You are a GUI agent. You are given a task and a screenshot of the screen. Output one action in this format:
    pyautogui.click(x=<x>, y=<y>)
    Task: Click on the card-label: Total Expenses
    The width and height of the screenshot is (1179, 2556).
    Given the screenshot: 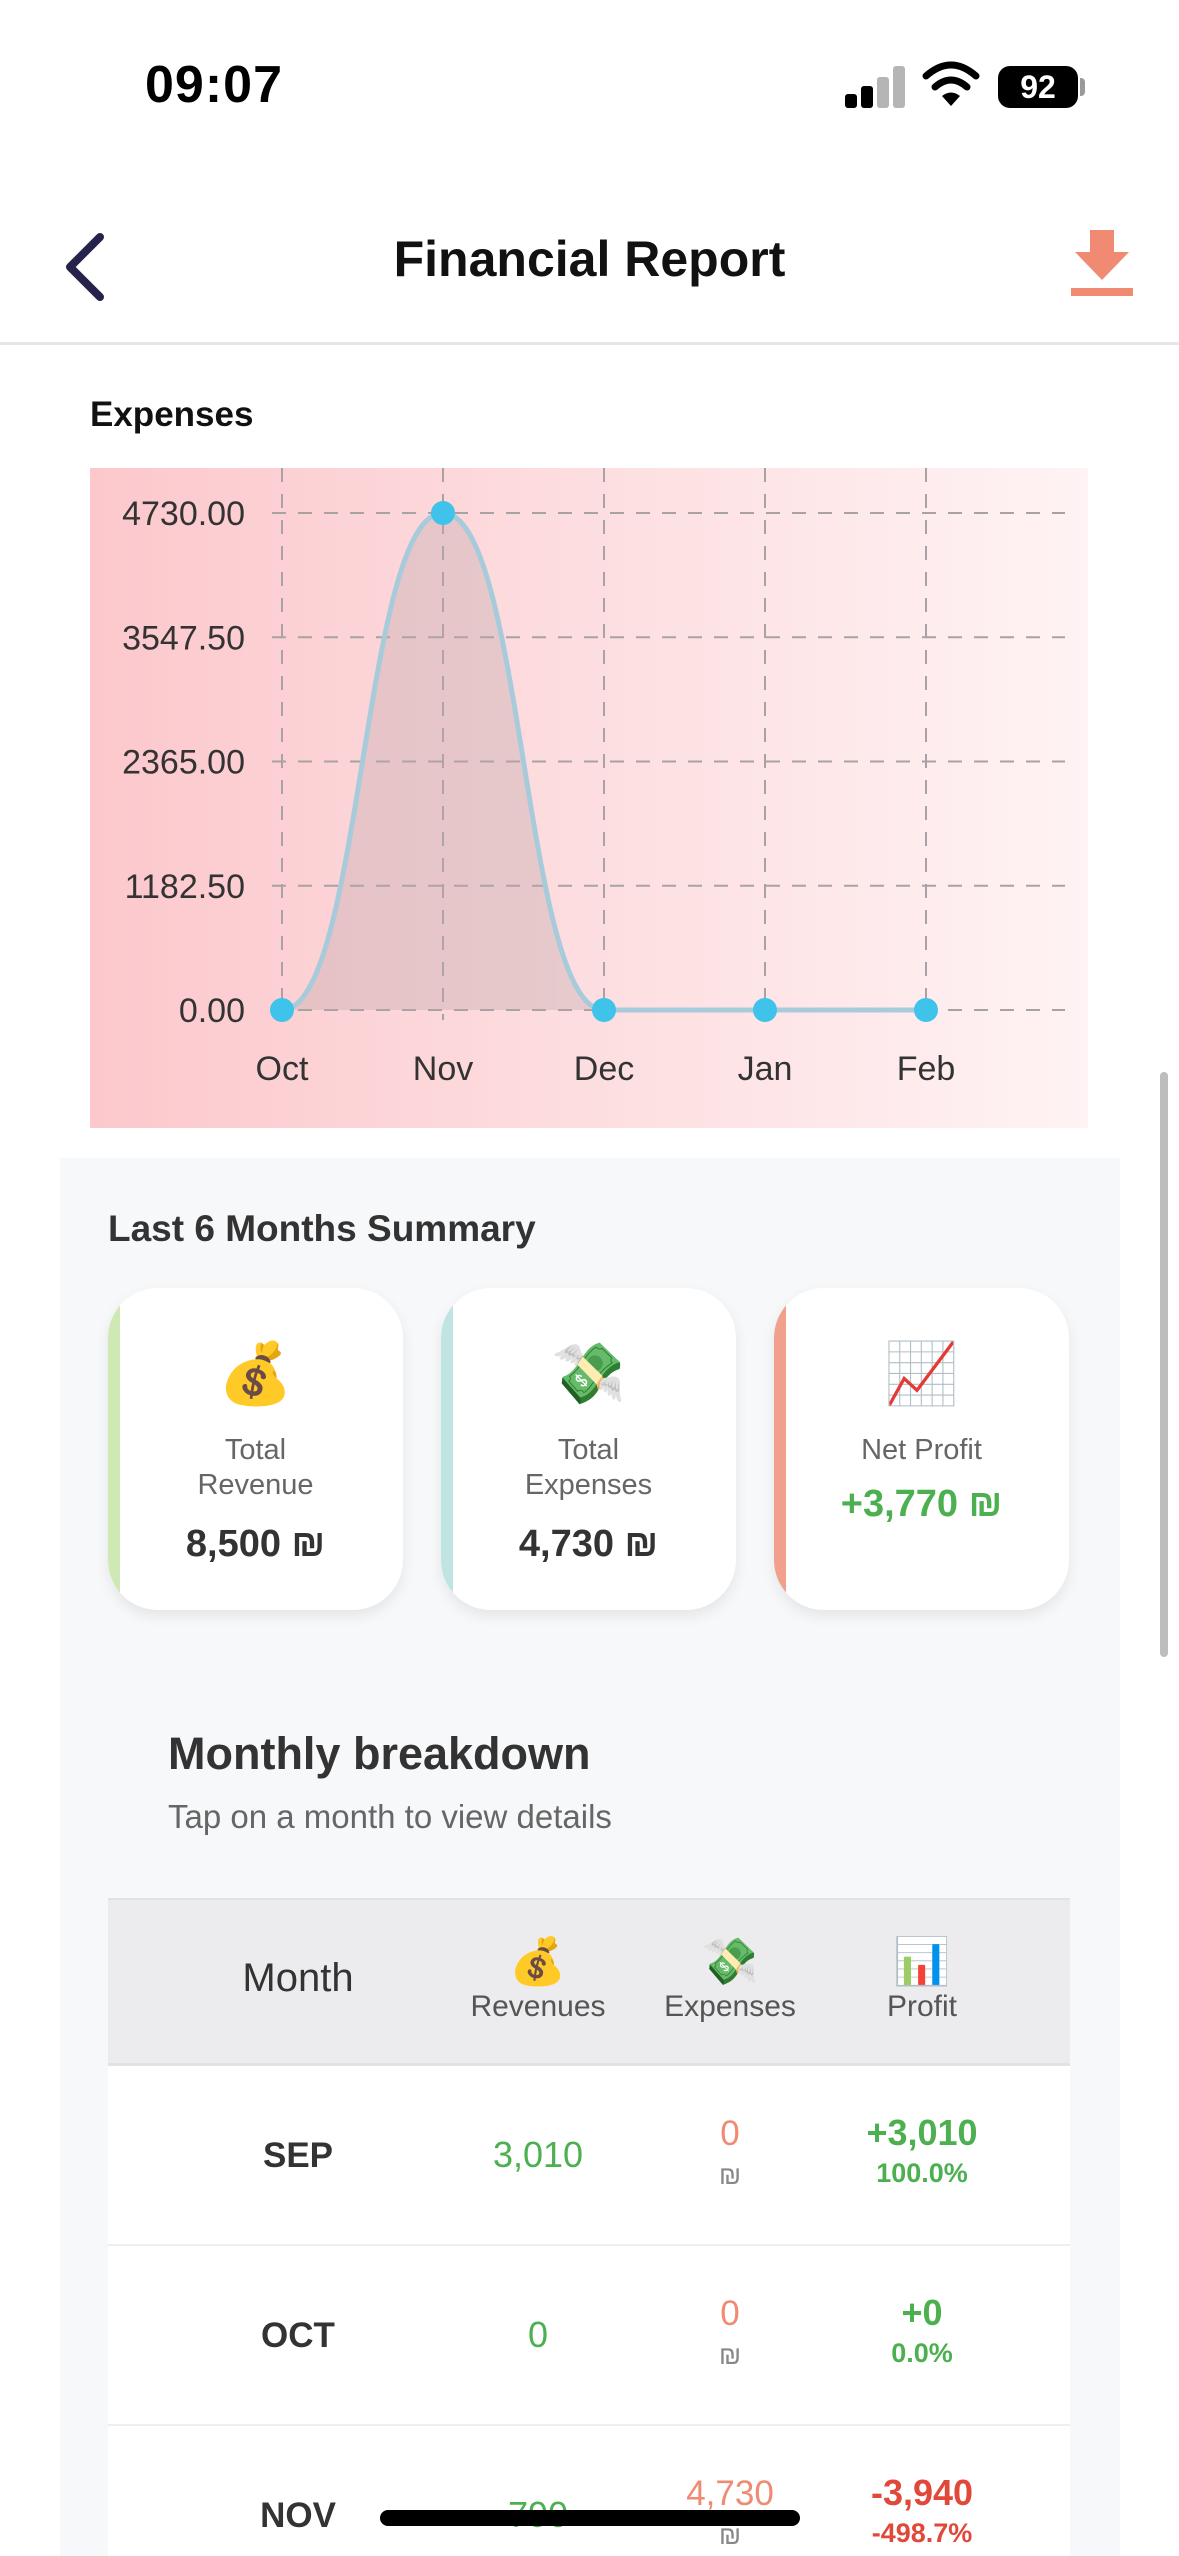 What is the action you would take?
    pyautogui.click(x=588, y=1468)
    